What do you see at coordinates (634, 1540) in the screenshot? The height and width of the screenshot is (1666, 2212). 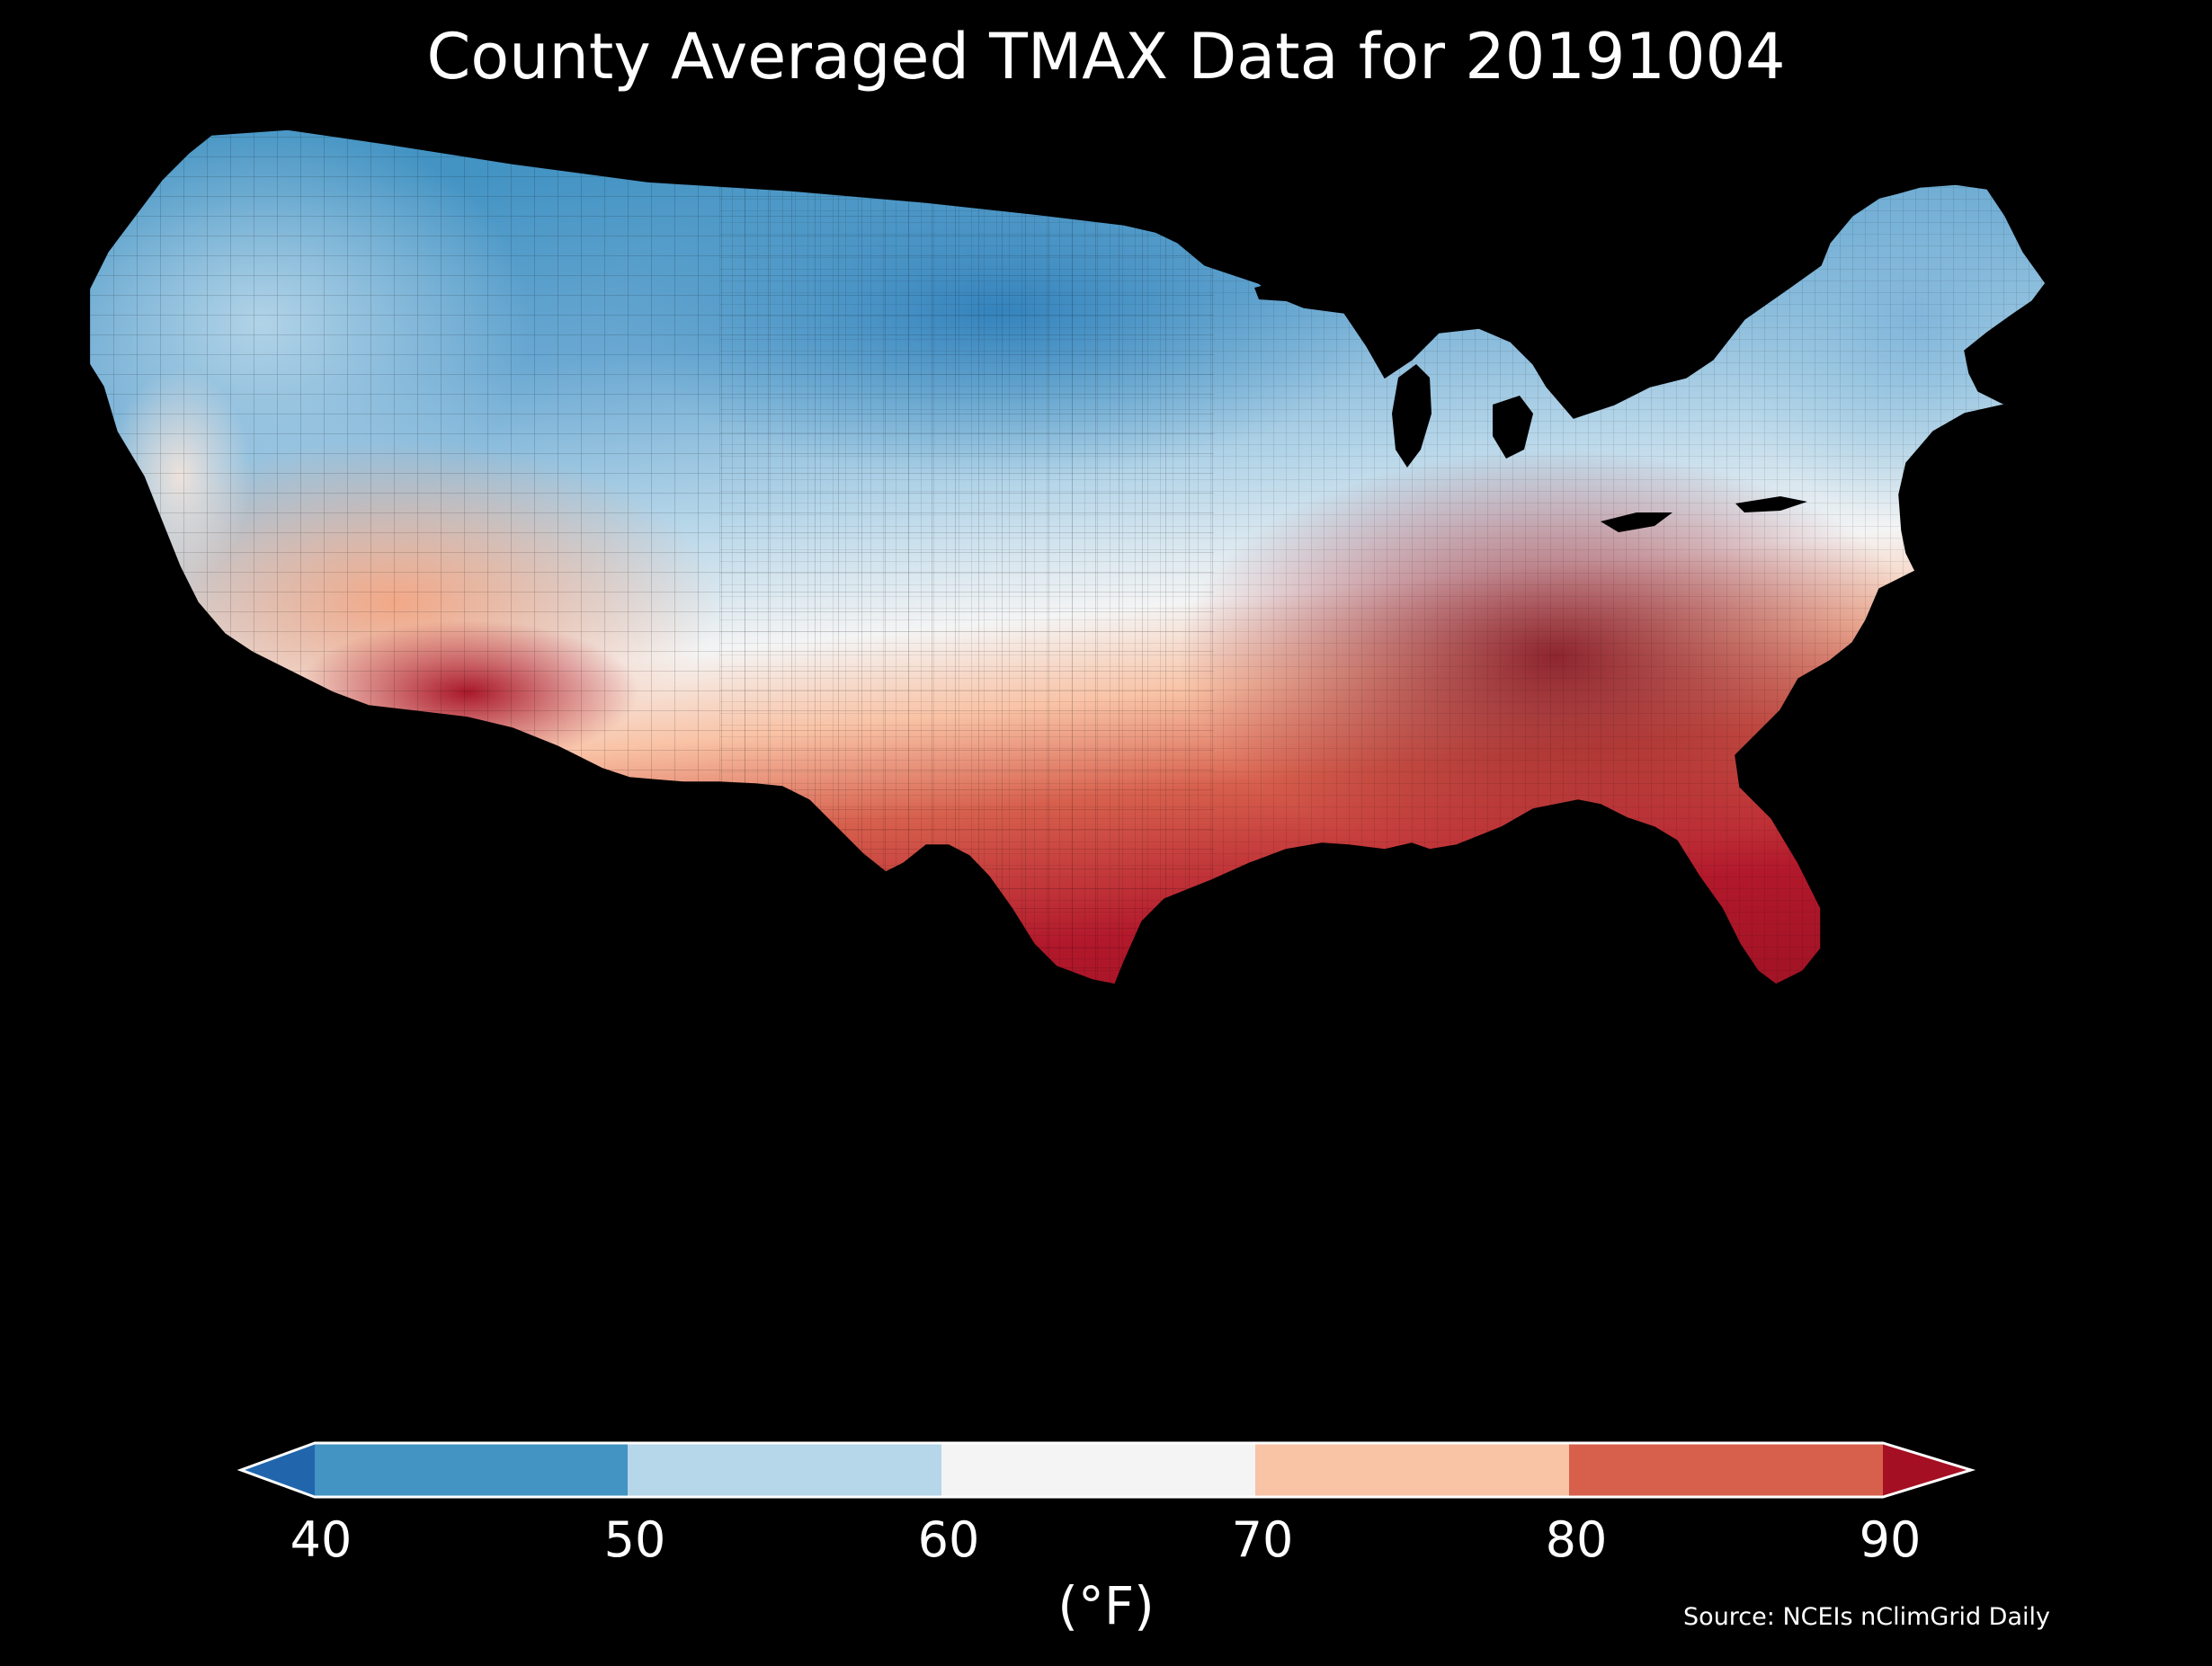 I see `colorbar-tick-50: 50` at bounding box center [634, 1540].